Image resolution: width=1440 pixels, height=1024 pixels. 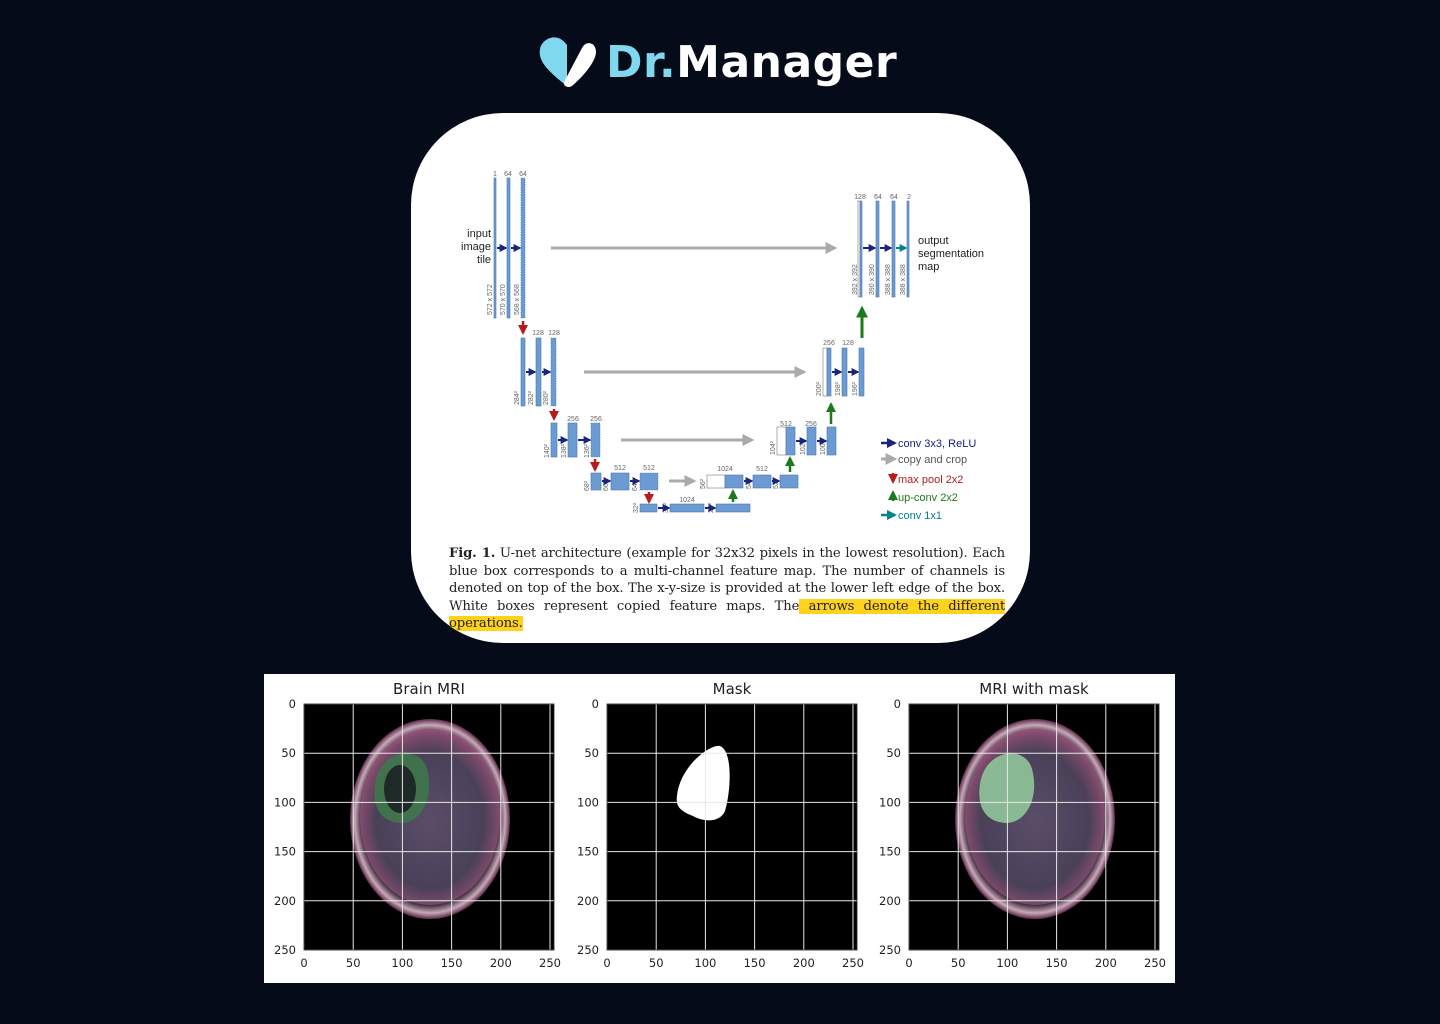 What do you see at coordinates (803, 447) in the screenshot?
I see `size-label: 102²` at bounding box center [803, 447].